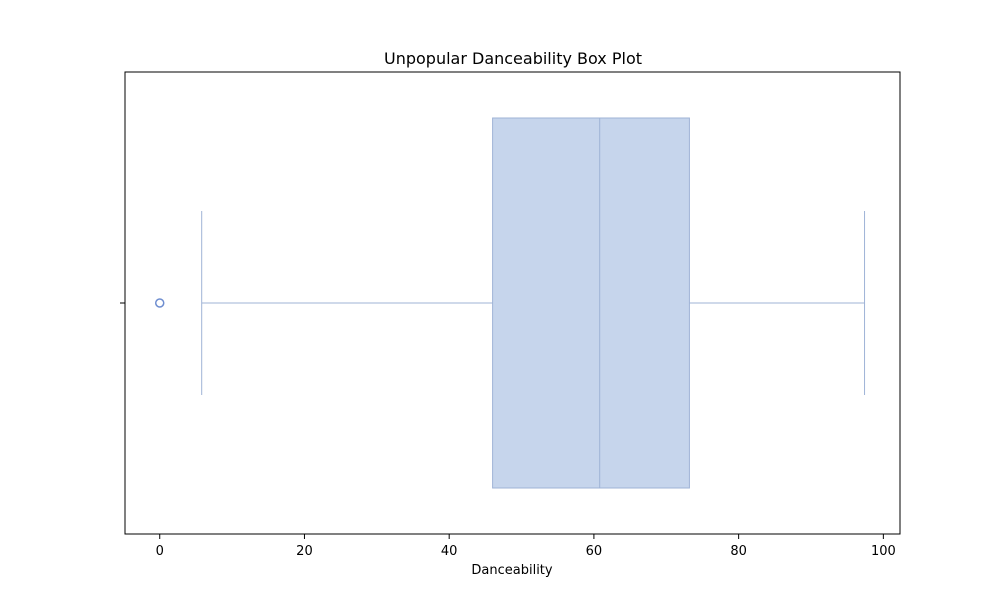 This screenshot has height=600, width=1000. What do you see at coordinates (512, 570) in the screenshot?
I see `x-axis-label: Danceability` at bounding box center [512, 570].